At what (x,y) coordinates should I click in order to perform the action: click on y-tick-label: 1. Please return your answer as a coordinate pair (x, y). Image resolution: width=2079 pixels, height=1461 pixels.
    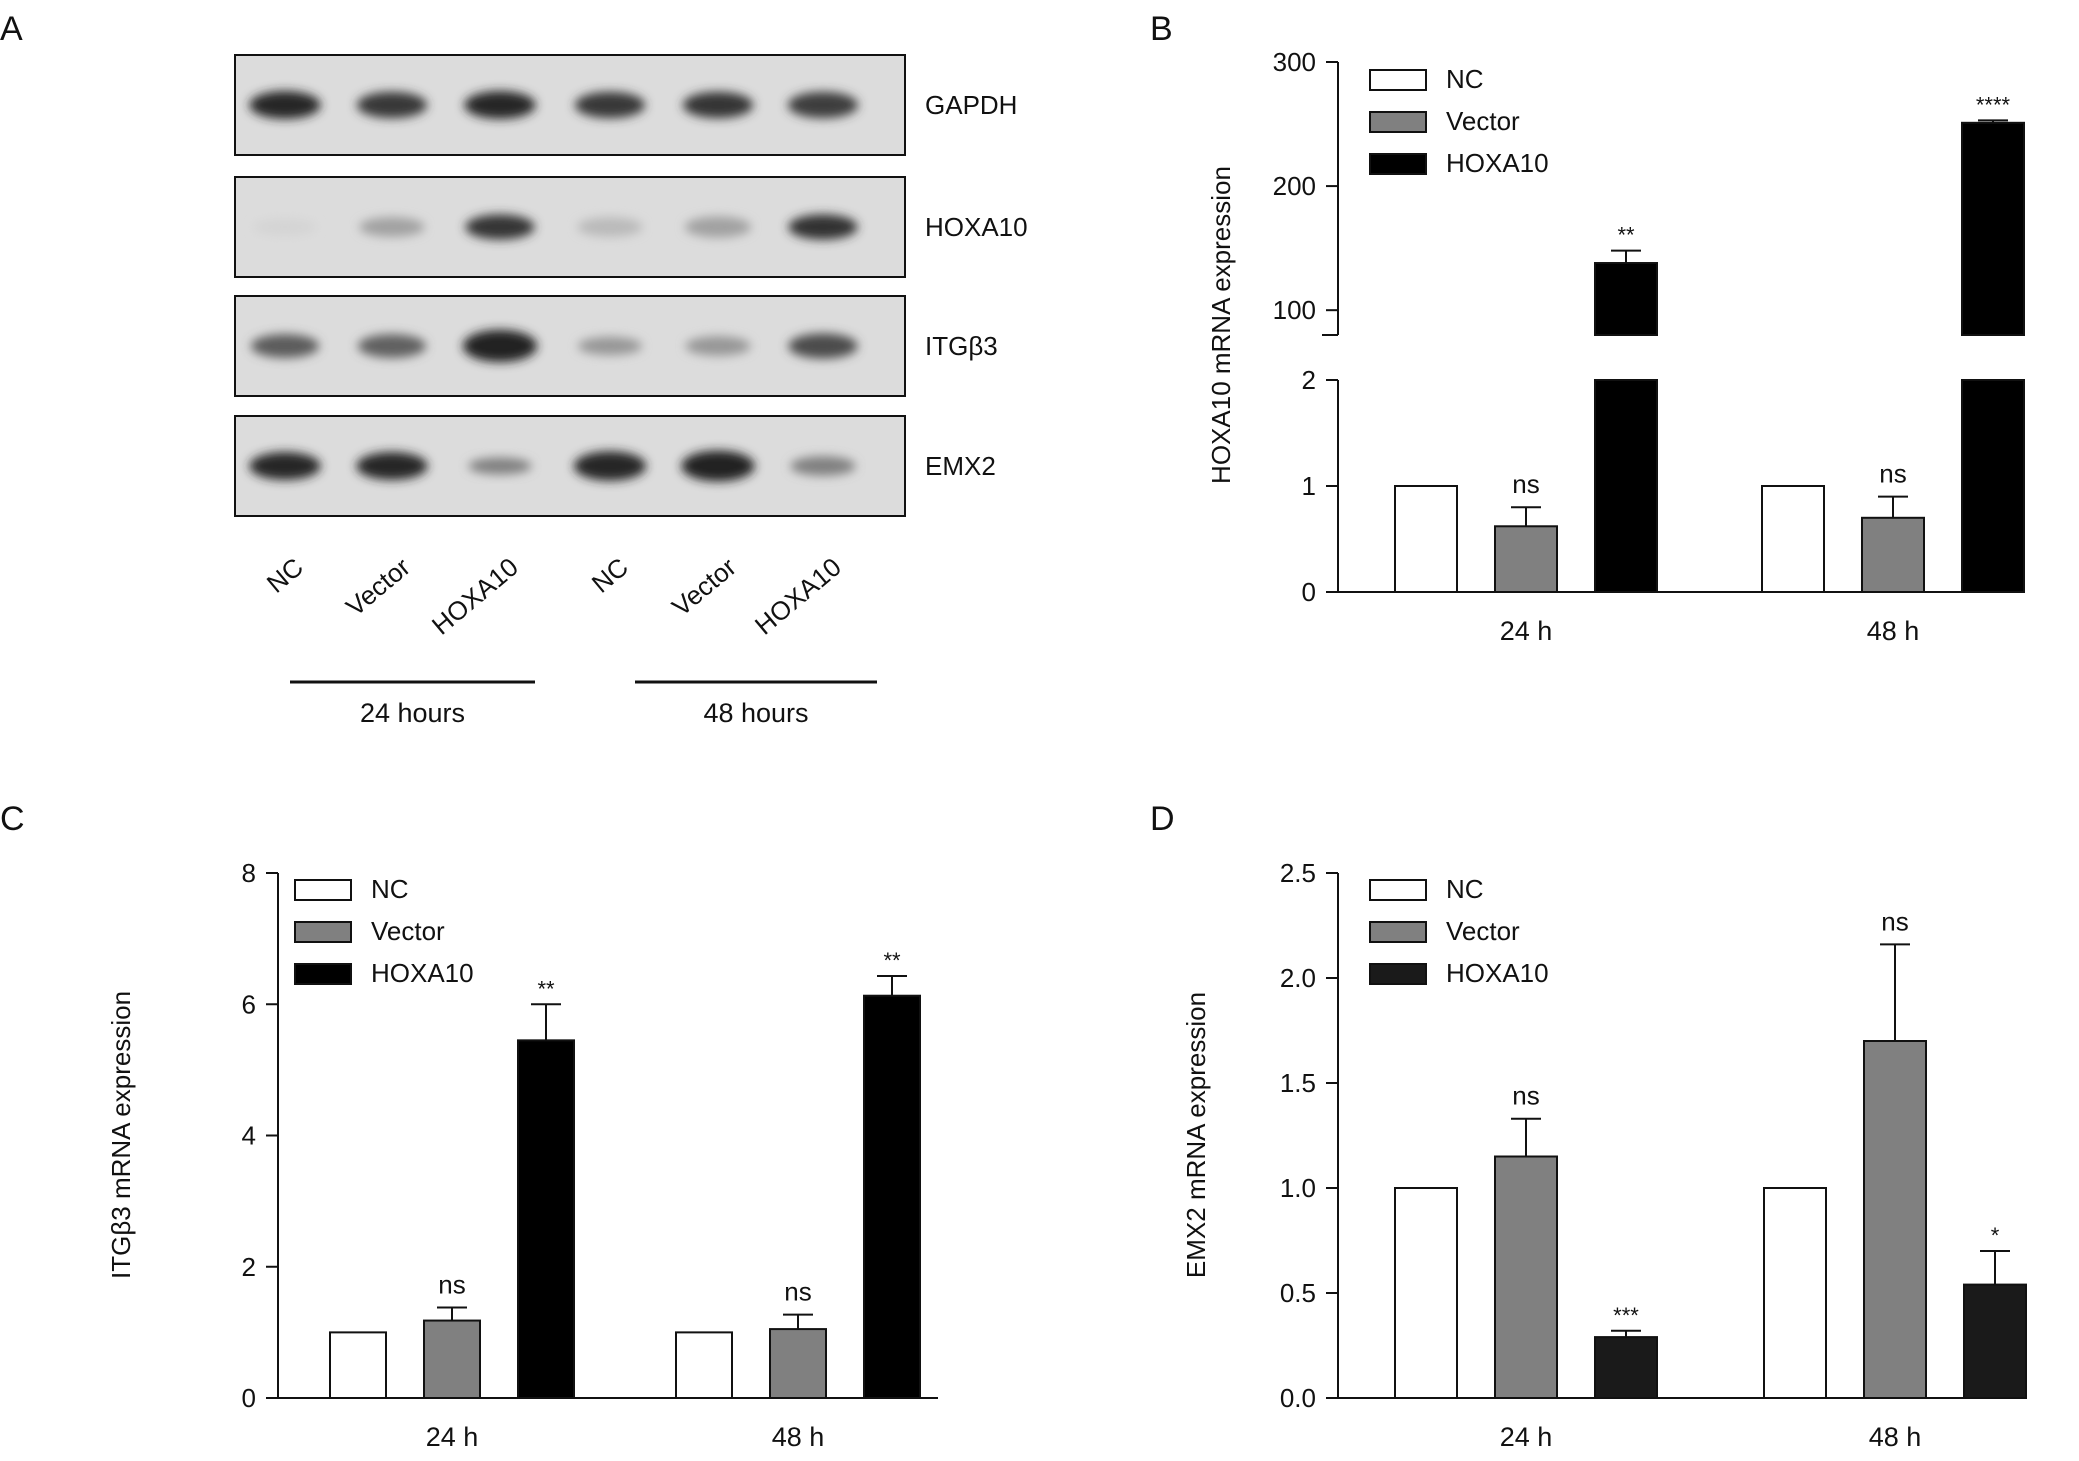
    Looking at the image, I should click on (1309, 486).